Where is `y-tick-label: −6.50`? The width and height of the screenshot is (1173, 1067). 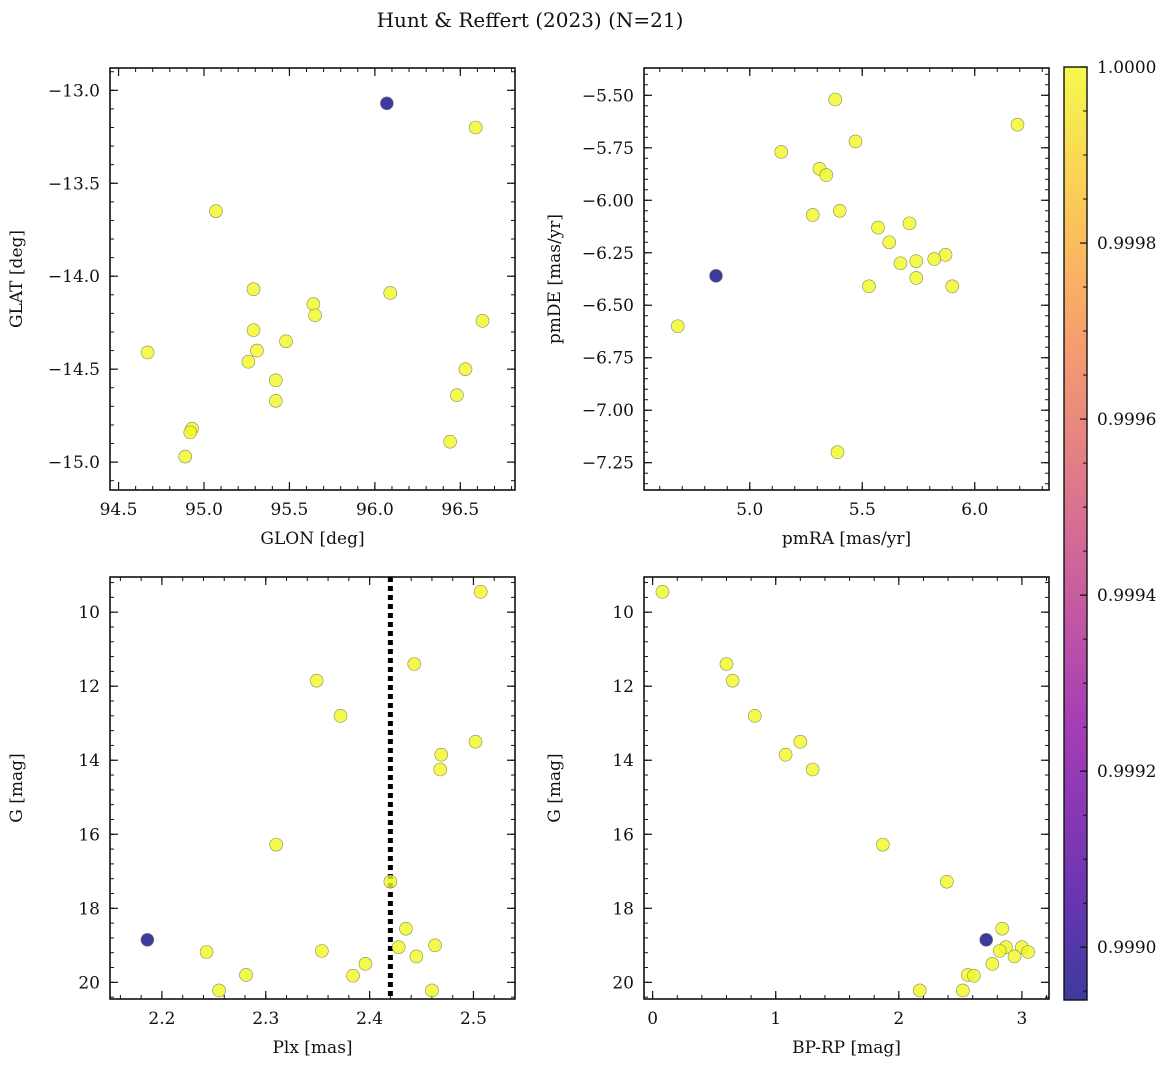 y-tick-label: −6.50 is located at coordinates (608, 306).